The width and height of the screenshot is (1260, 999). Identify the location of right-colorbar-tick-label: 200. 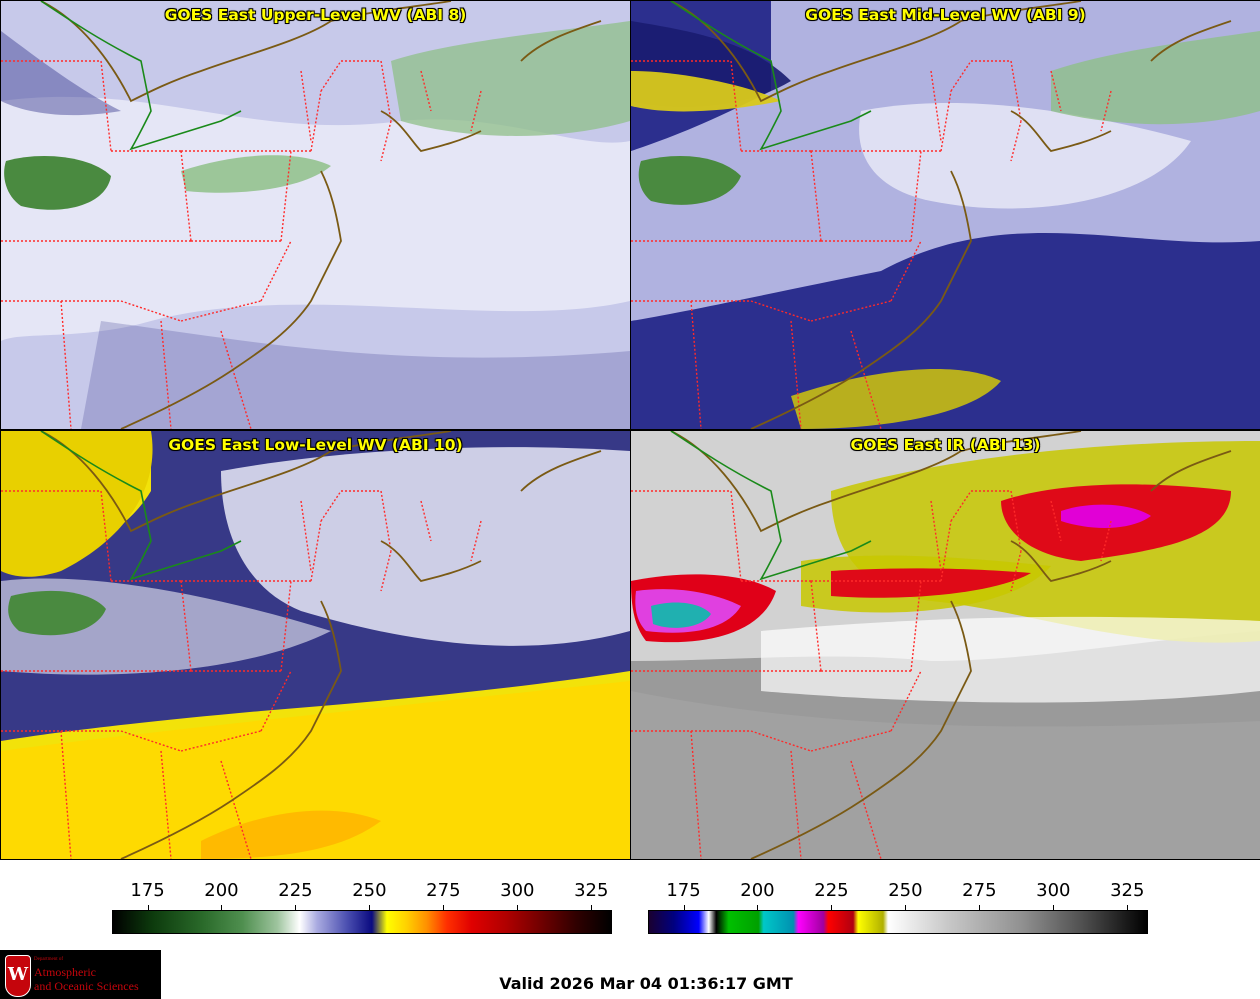
(757, 890).